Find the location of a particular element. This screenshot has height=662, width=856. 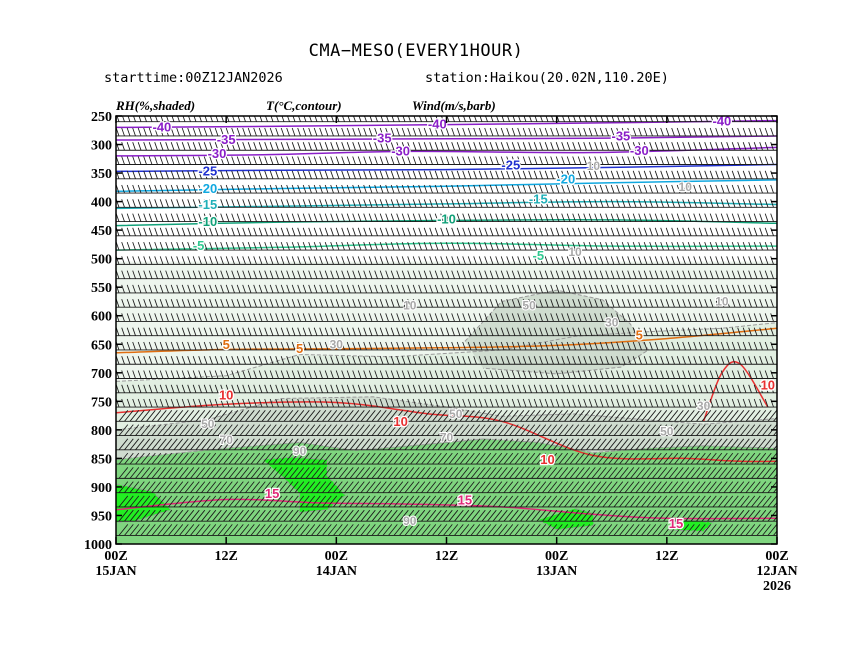

y-tick-label: 900 is located at coordinates (101, 488).